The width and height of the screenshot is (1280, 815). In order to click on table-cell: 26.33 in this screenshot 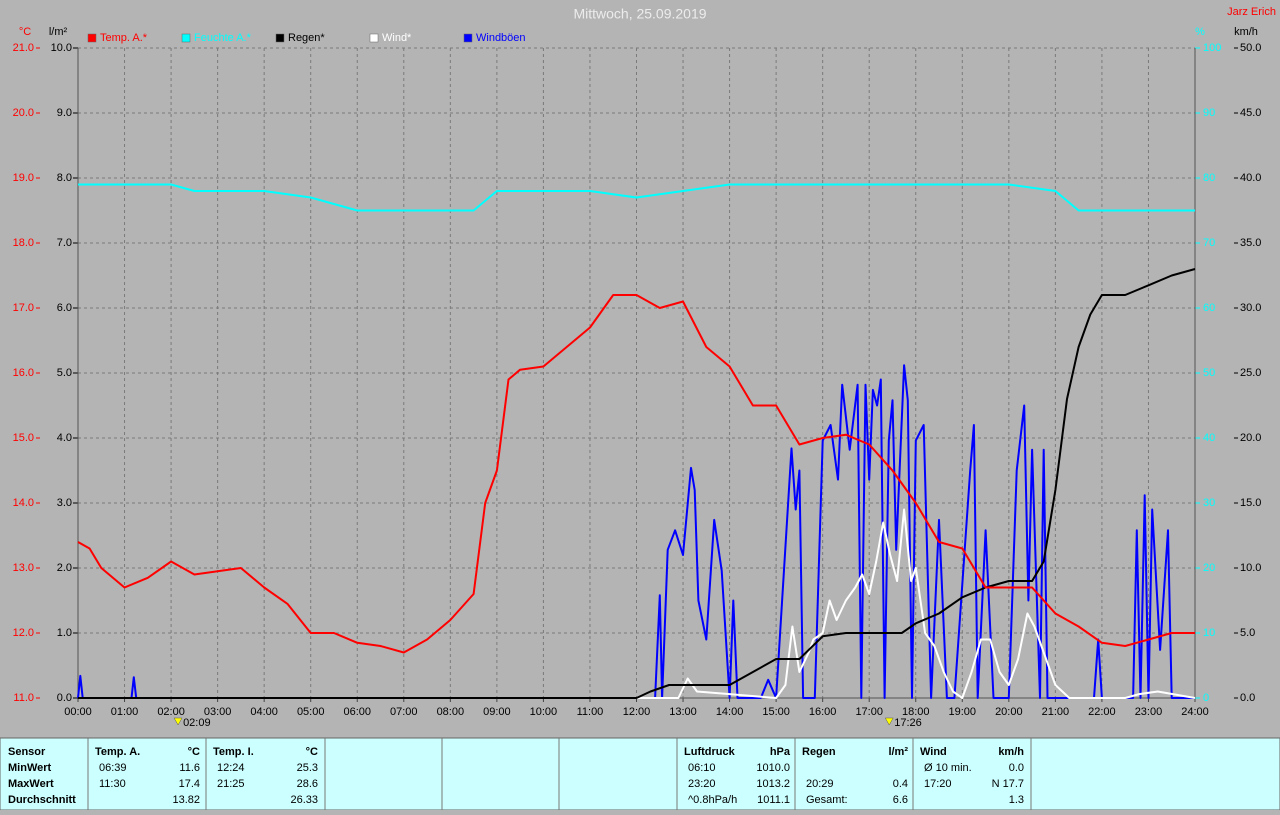, I will do `click(304, 800)`.